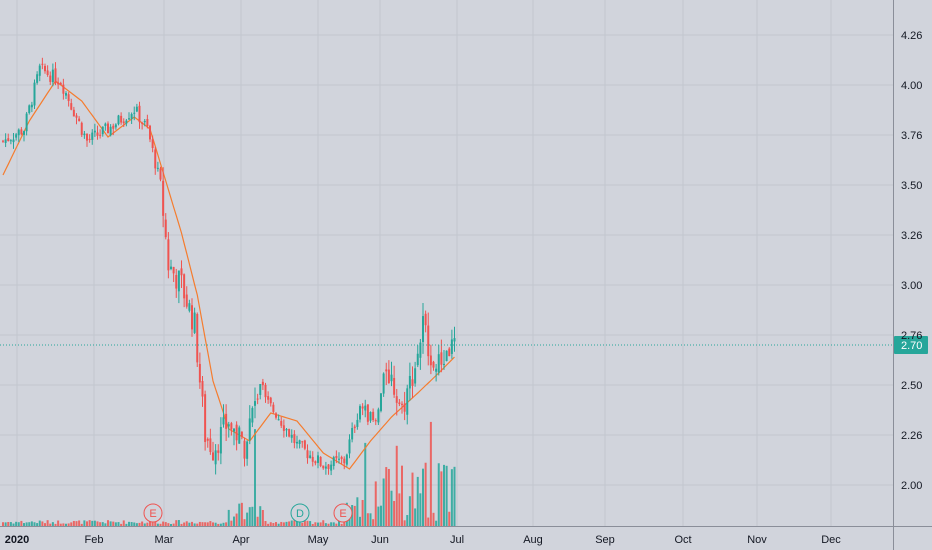 The width and height of the screenshot is (932, 550). What do you see at coordinates (17, 540) in the screenshot?
I see `x-tick-label: 2020` at bounding box center [17, 540].